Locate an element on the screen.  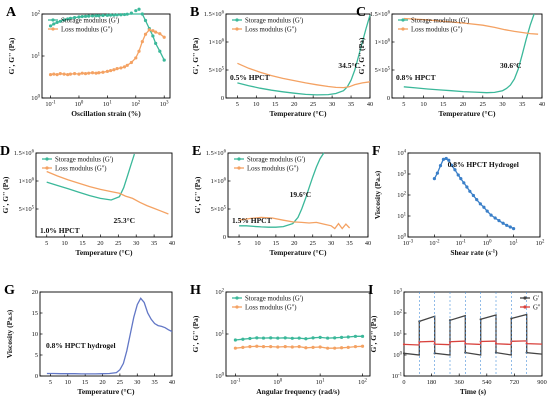
x-tick-label: 100 is located at coordinates (277, 383).